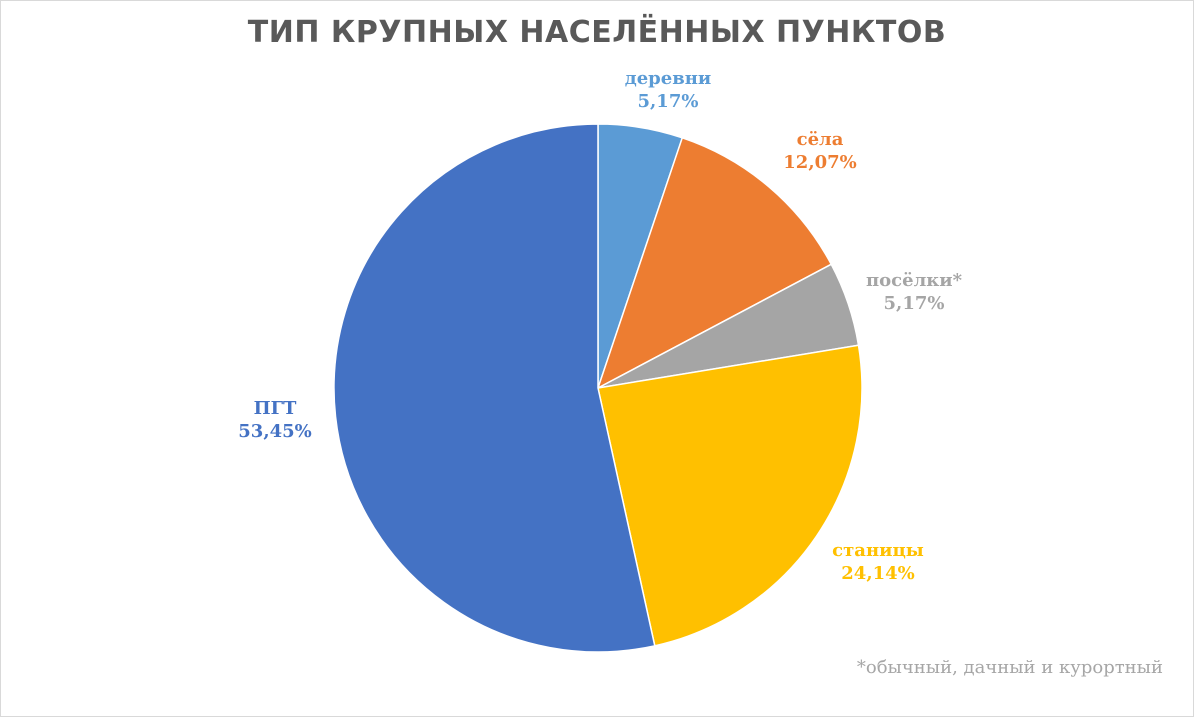 The image size is (1194, 717). What do you see at coordinates (878, 550) in the screenshot?
I see `slice-category-label: станицы` at bounding box center [878, 550].